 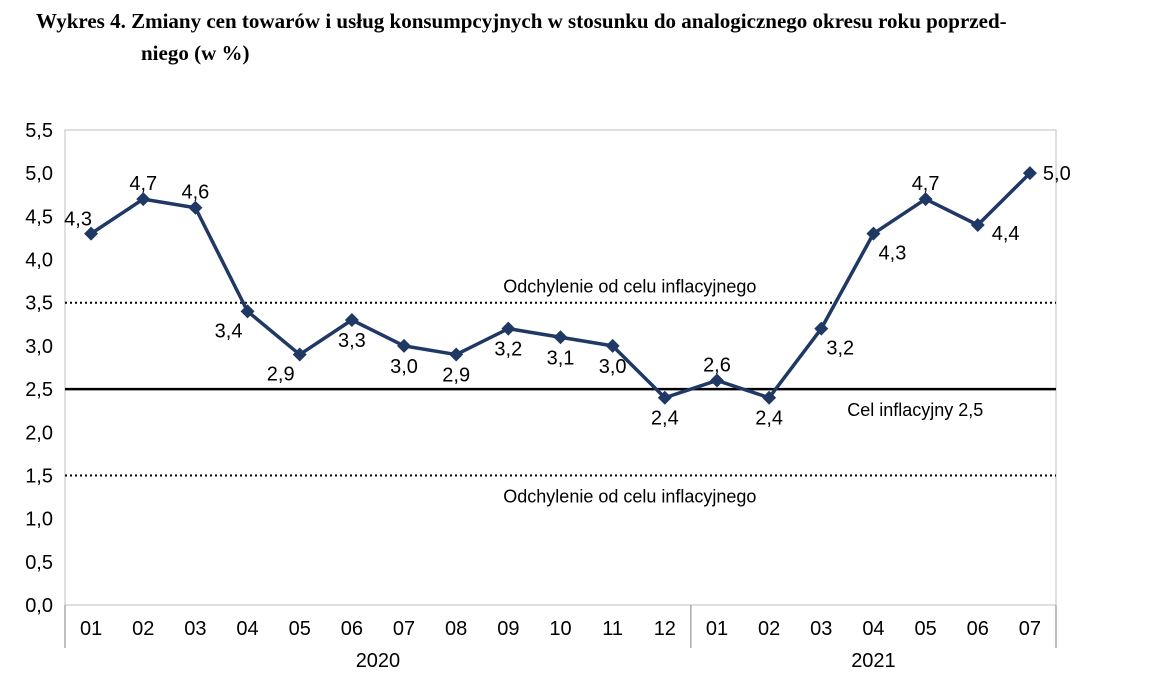 What do you see at coordinates (195, 52) in the screenshot?
I see `chart-title-line-2: niego (w %)` at bounding box center [195, 52].